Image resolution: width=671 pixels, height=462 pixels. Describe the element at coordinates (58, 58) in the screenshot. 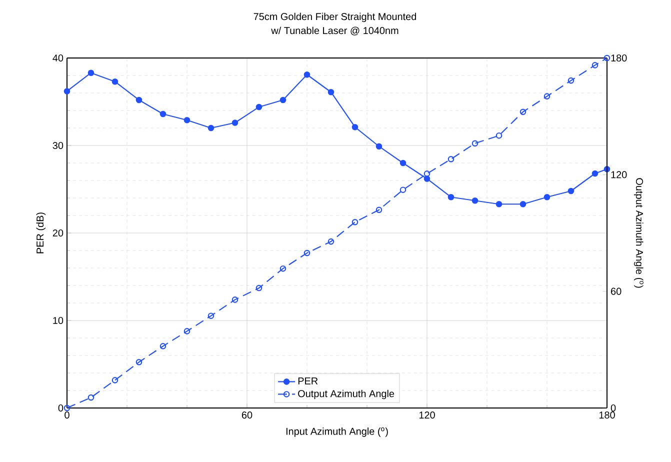

I see `y-tick-label: 40` at that location.